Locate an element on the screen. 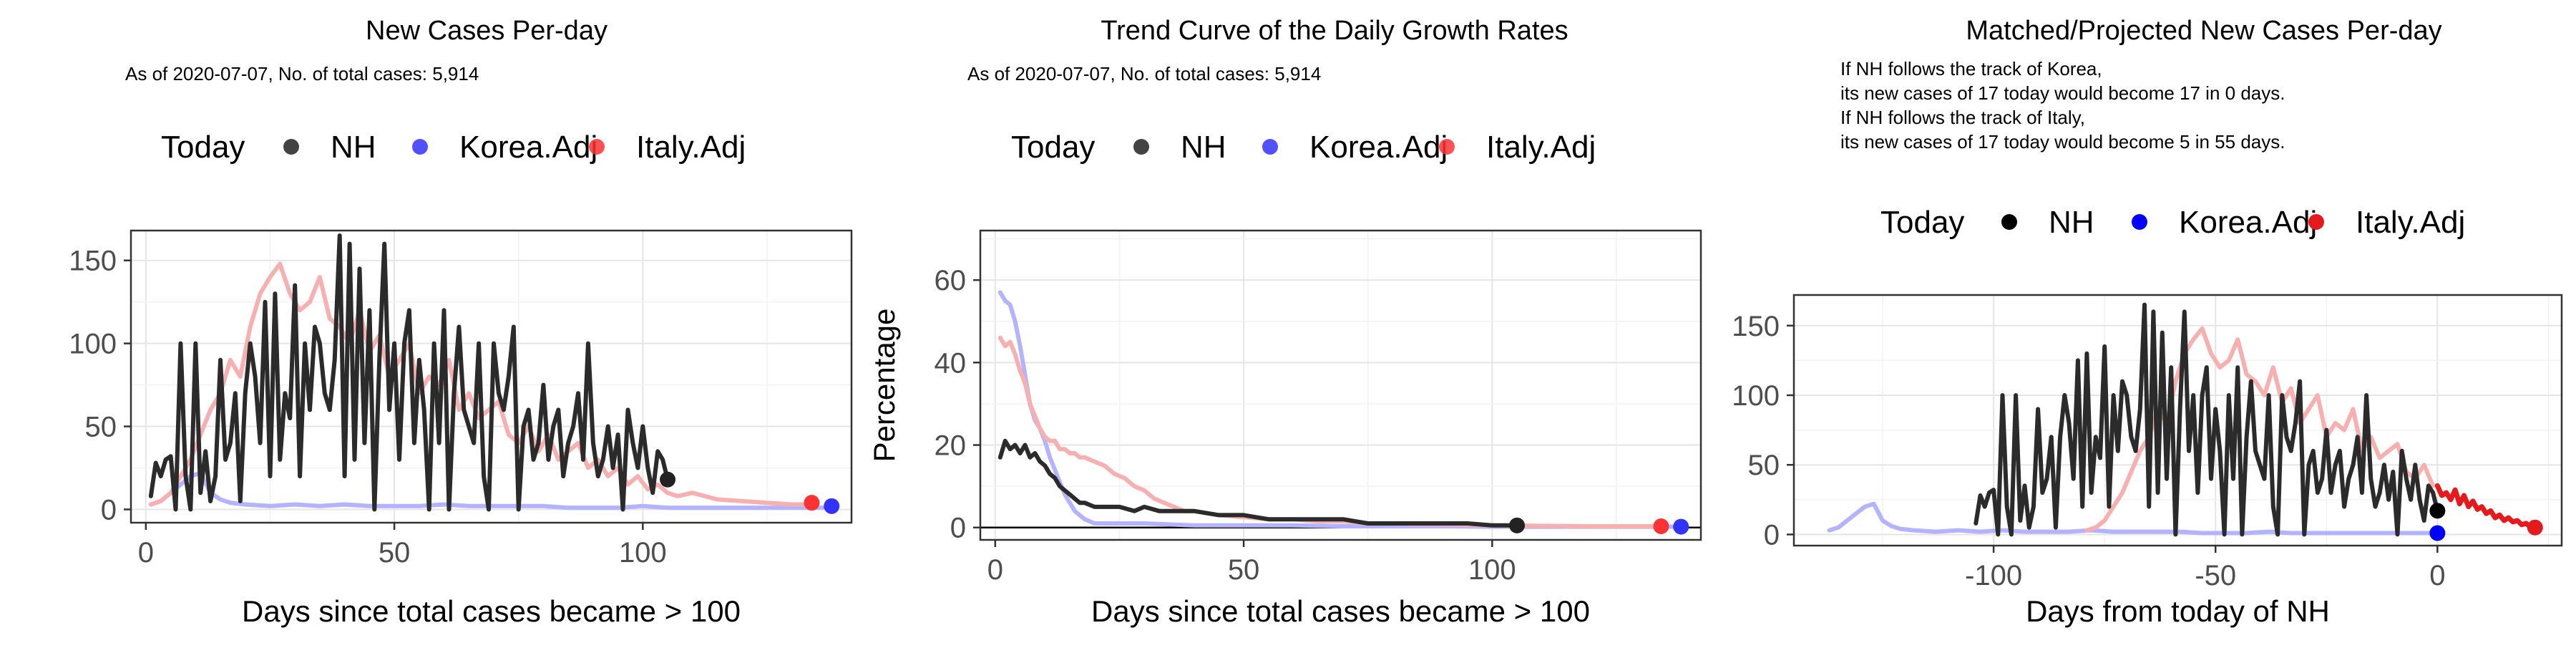  chart-title: Trend Curve of the Daily Growth Rates is located at coordinates (1334, 31).